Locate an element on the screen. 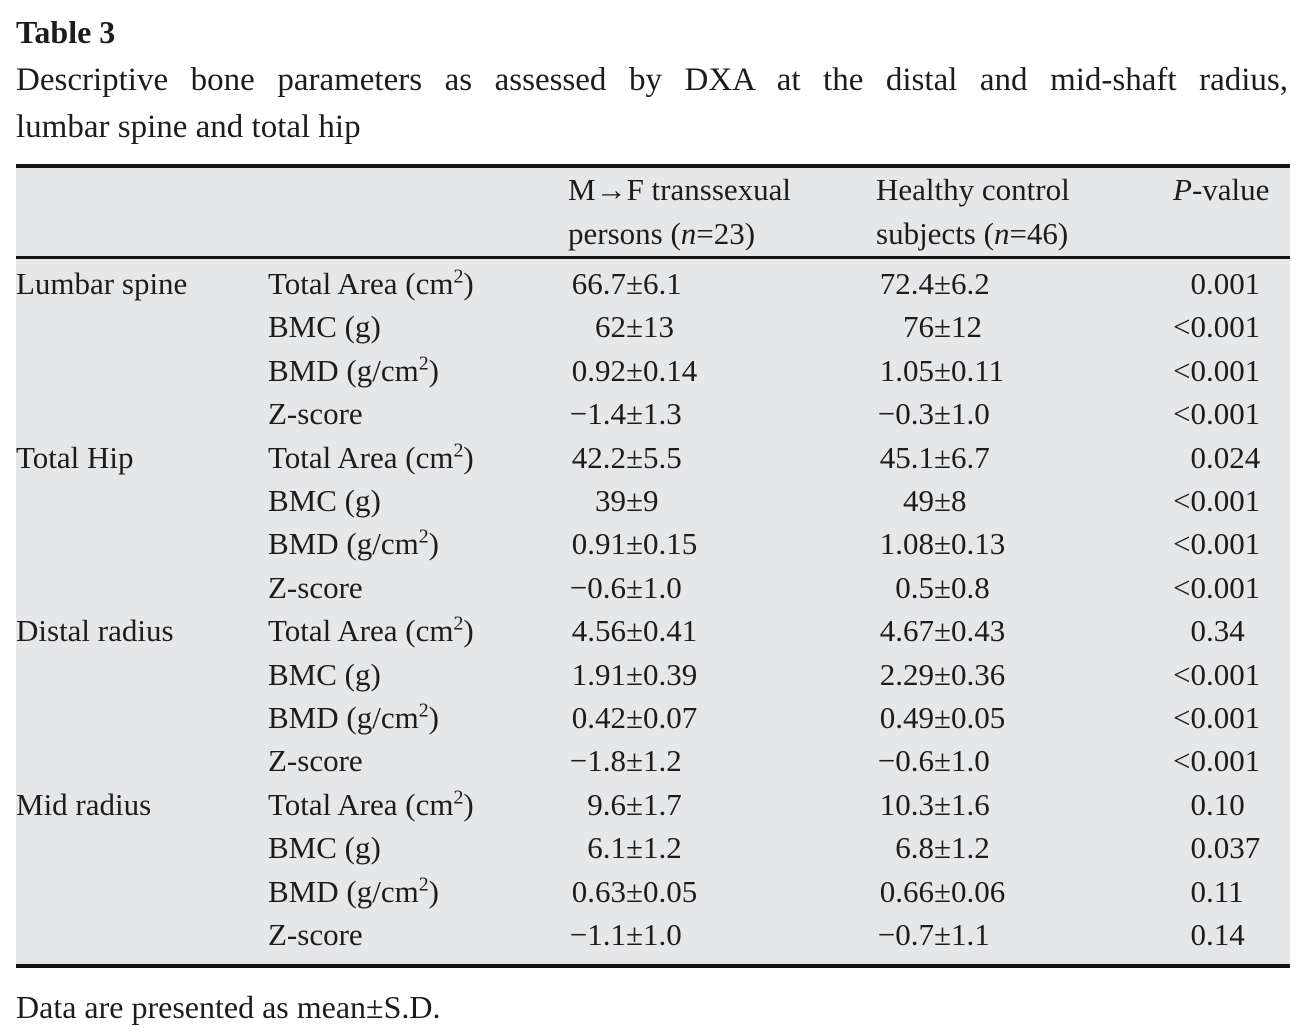 Image resolution: width=1304 pixels, height=1034 pixels. value-cell-control: 1.05 ±0.11 is located at coordinates (1022, 370).